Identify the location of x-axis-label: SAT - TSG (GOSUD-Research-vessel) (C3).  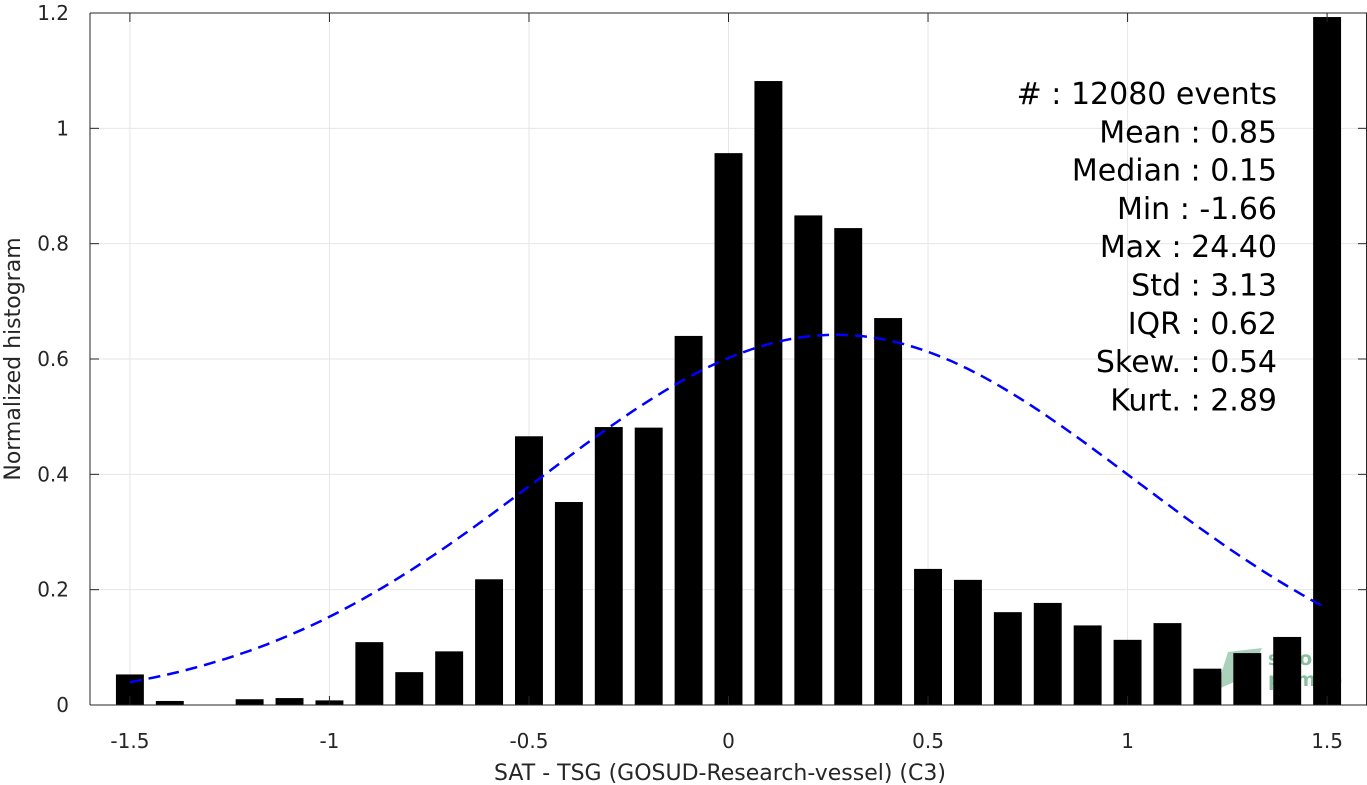
(720, 773).